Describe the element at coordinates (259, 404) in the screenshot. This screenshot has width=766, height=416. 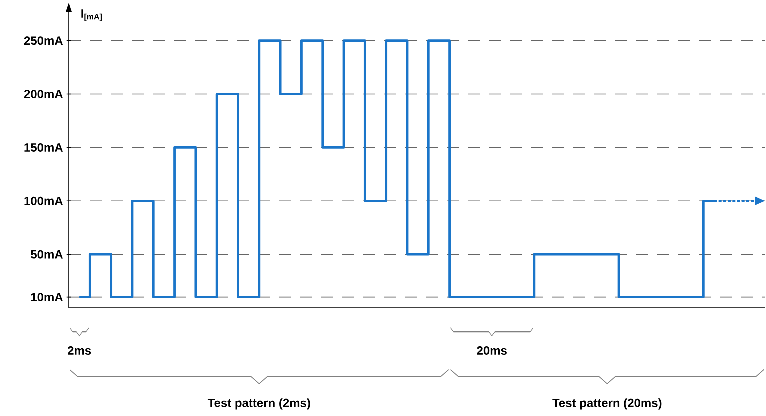
I see `text: Test pattern (2ms)` at that location.